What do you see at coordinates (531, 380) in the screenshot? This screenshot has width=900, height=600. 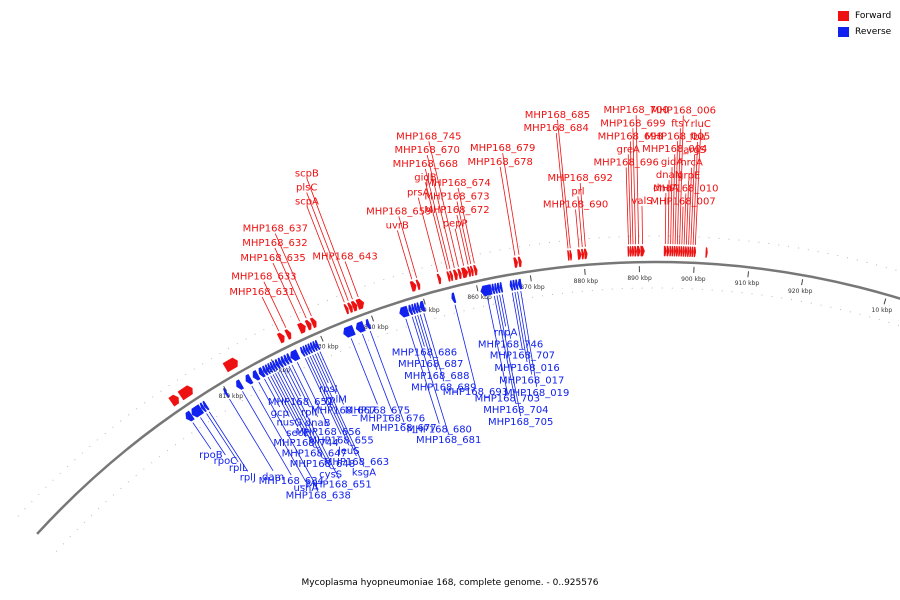 I see `gene-label: MHP168_017` at bounding box center [531, 380].